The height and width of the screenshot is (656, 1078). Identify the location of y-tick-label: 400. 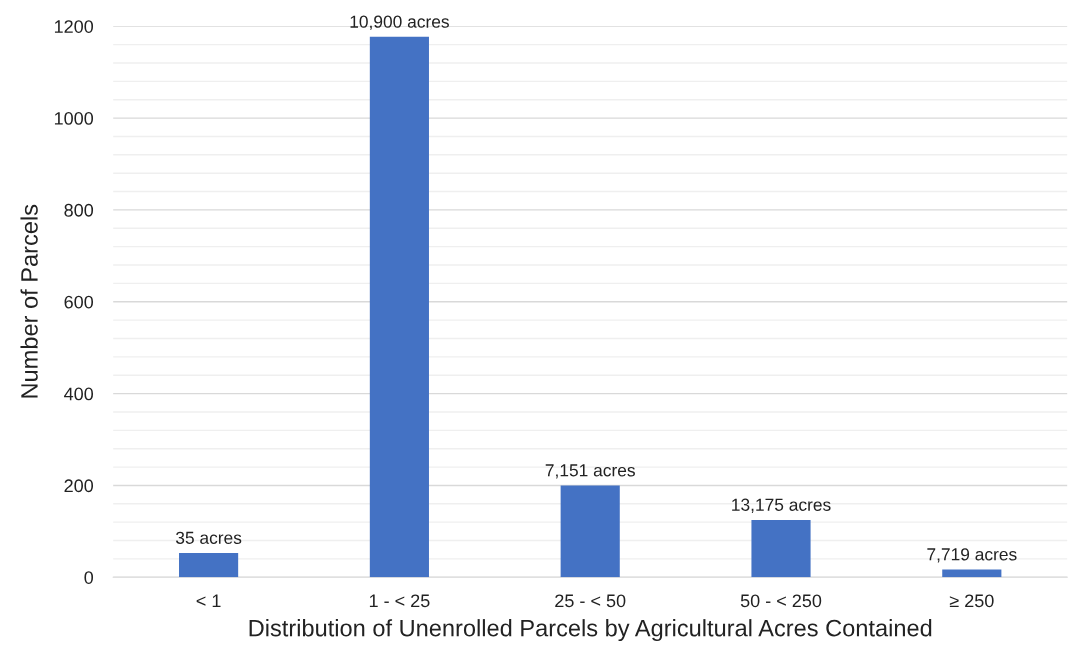
(79, 394).